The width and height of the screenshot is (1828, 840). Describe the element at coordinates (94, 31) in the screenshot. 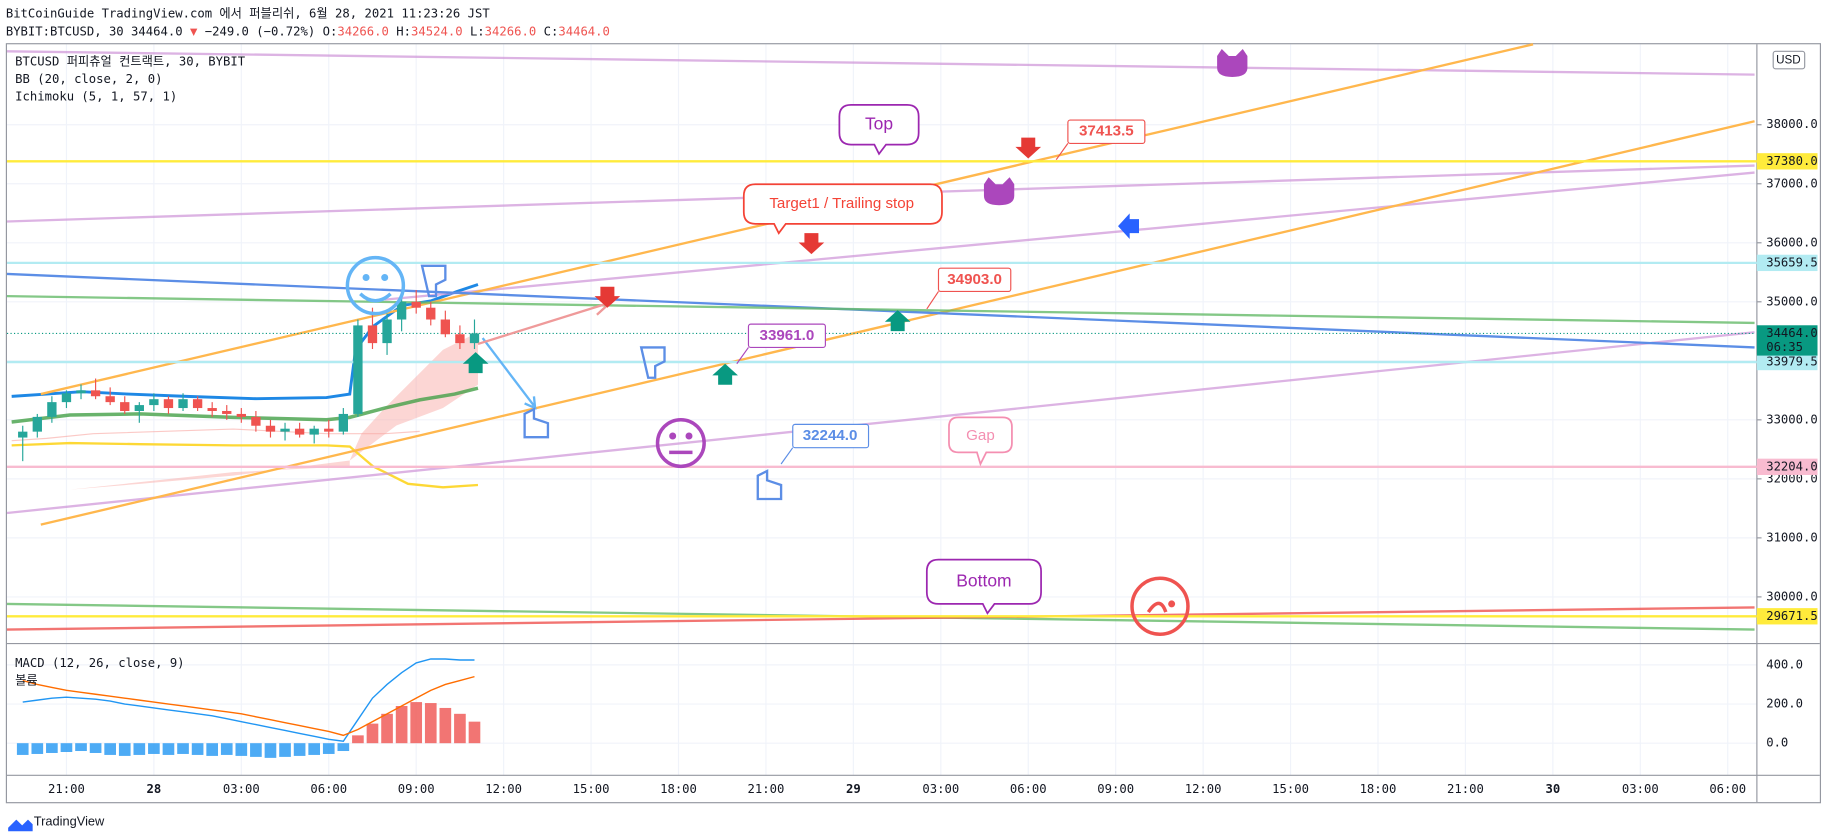

I see `symbol: BYBIT:BTCUSD, 30 34464.0` at that location.